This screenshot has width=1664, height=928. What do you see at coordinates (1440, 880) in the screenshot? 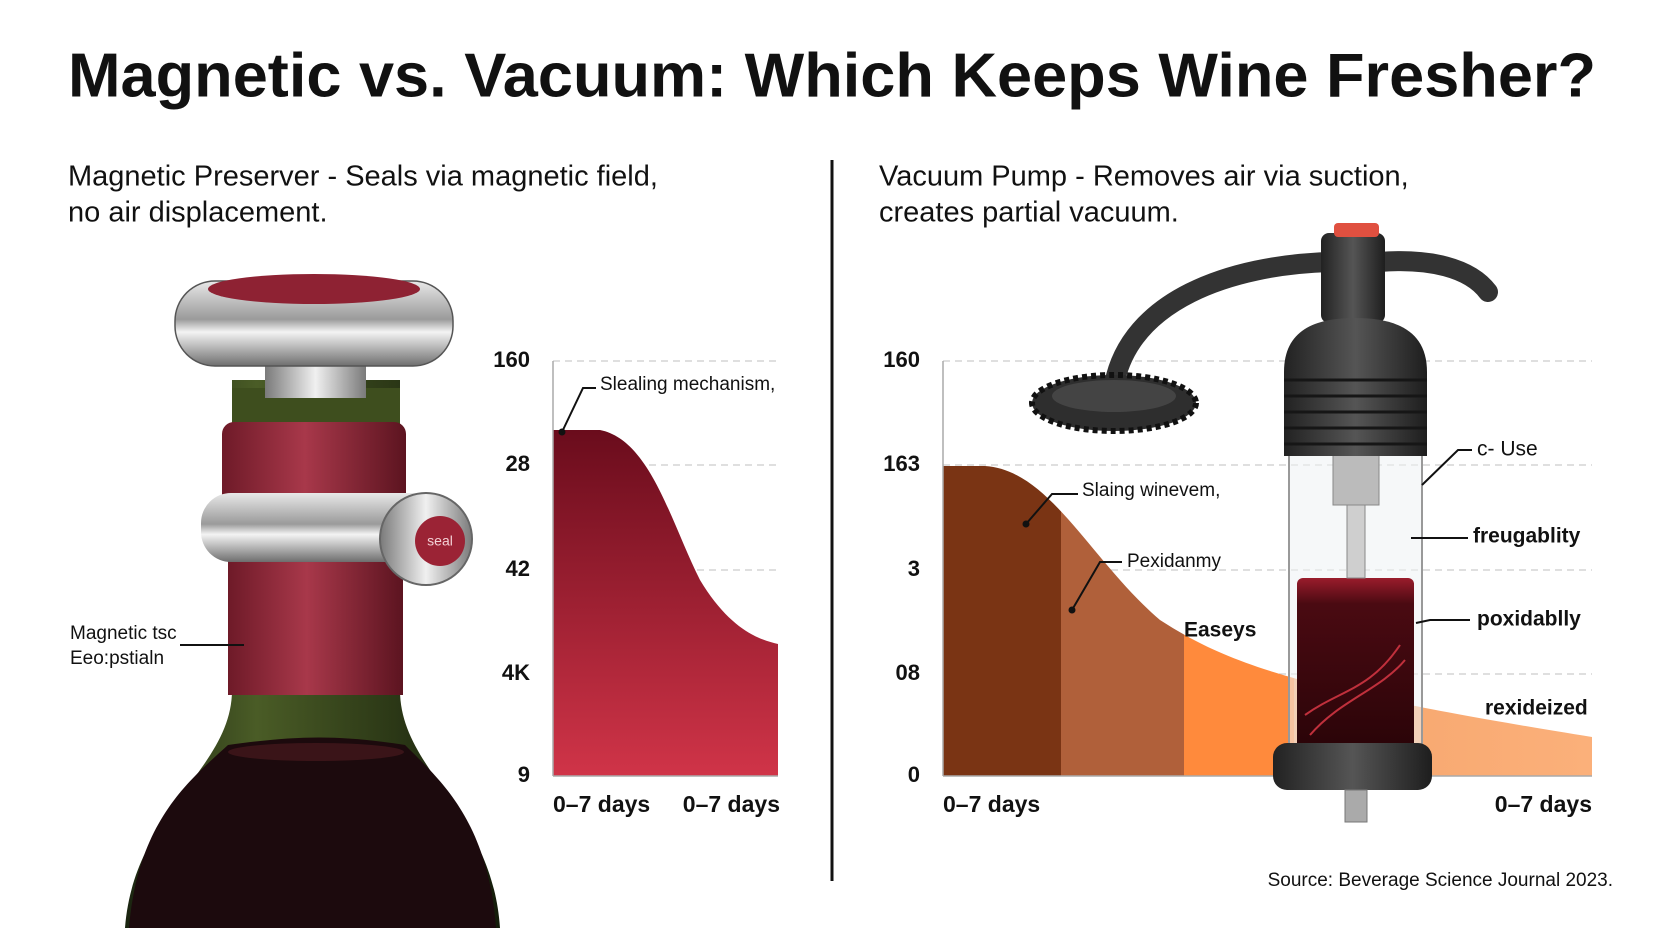
I see `source: Source: Beverage Science Journal 2023.` at bounding box center [1440, 880].